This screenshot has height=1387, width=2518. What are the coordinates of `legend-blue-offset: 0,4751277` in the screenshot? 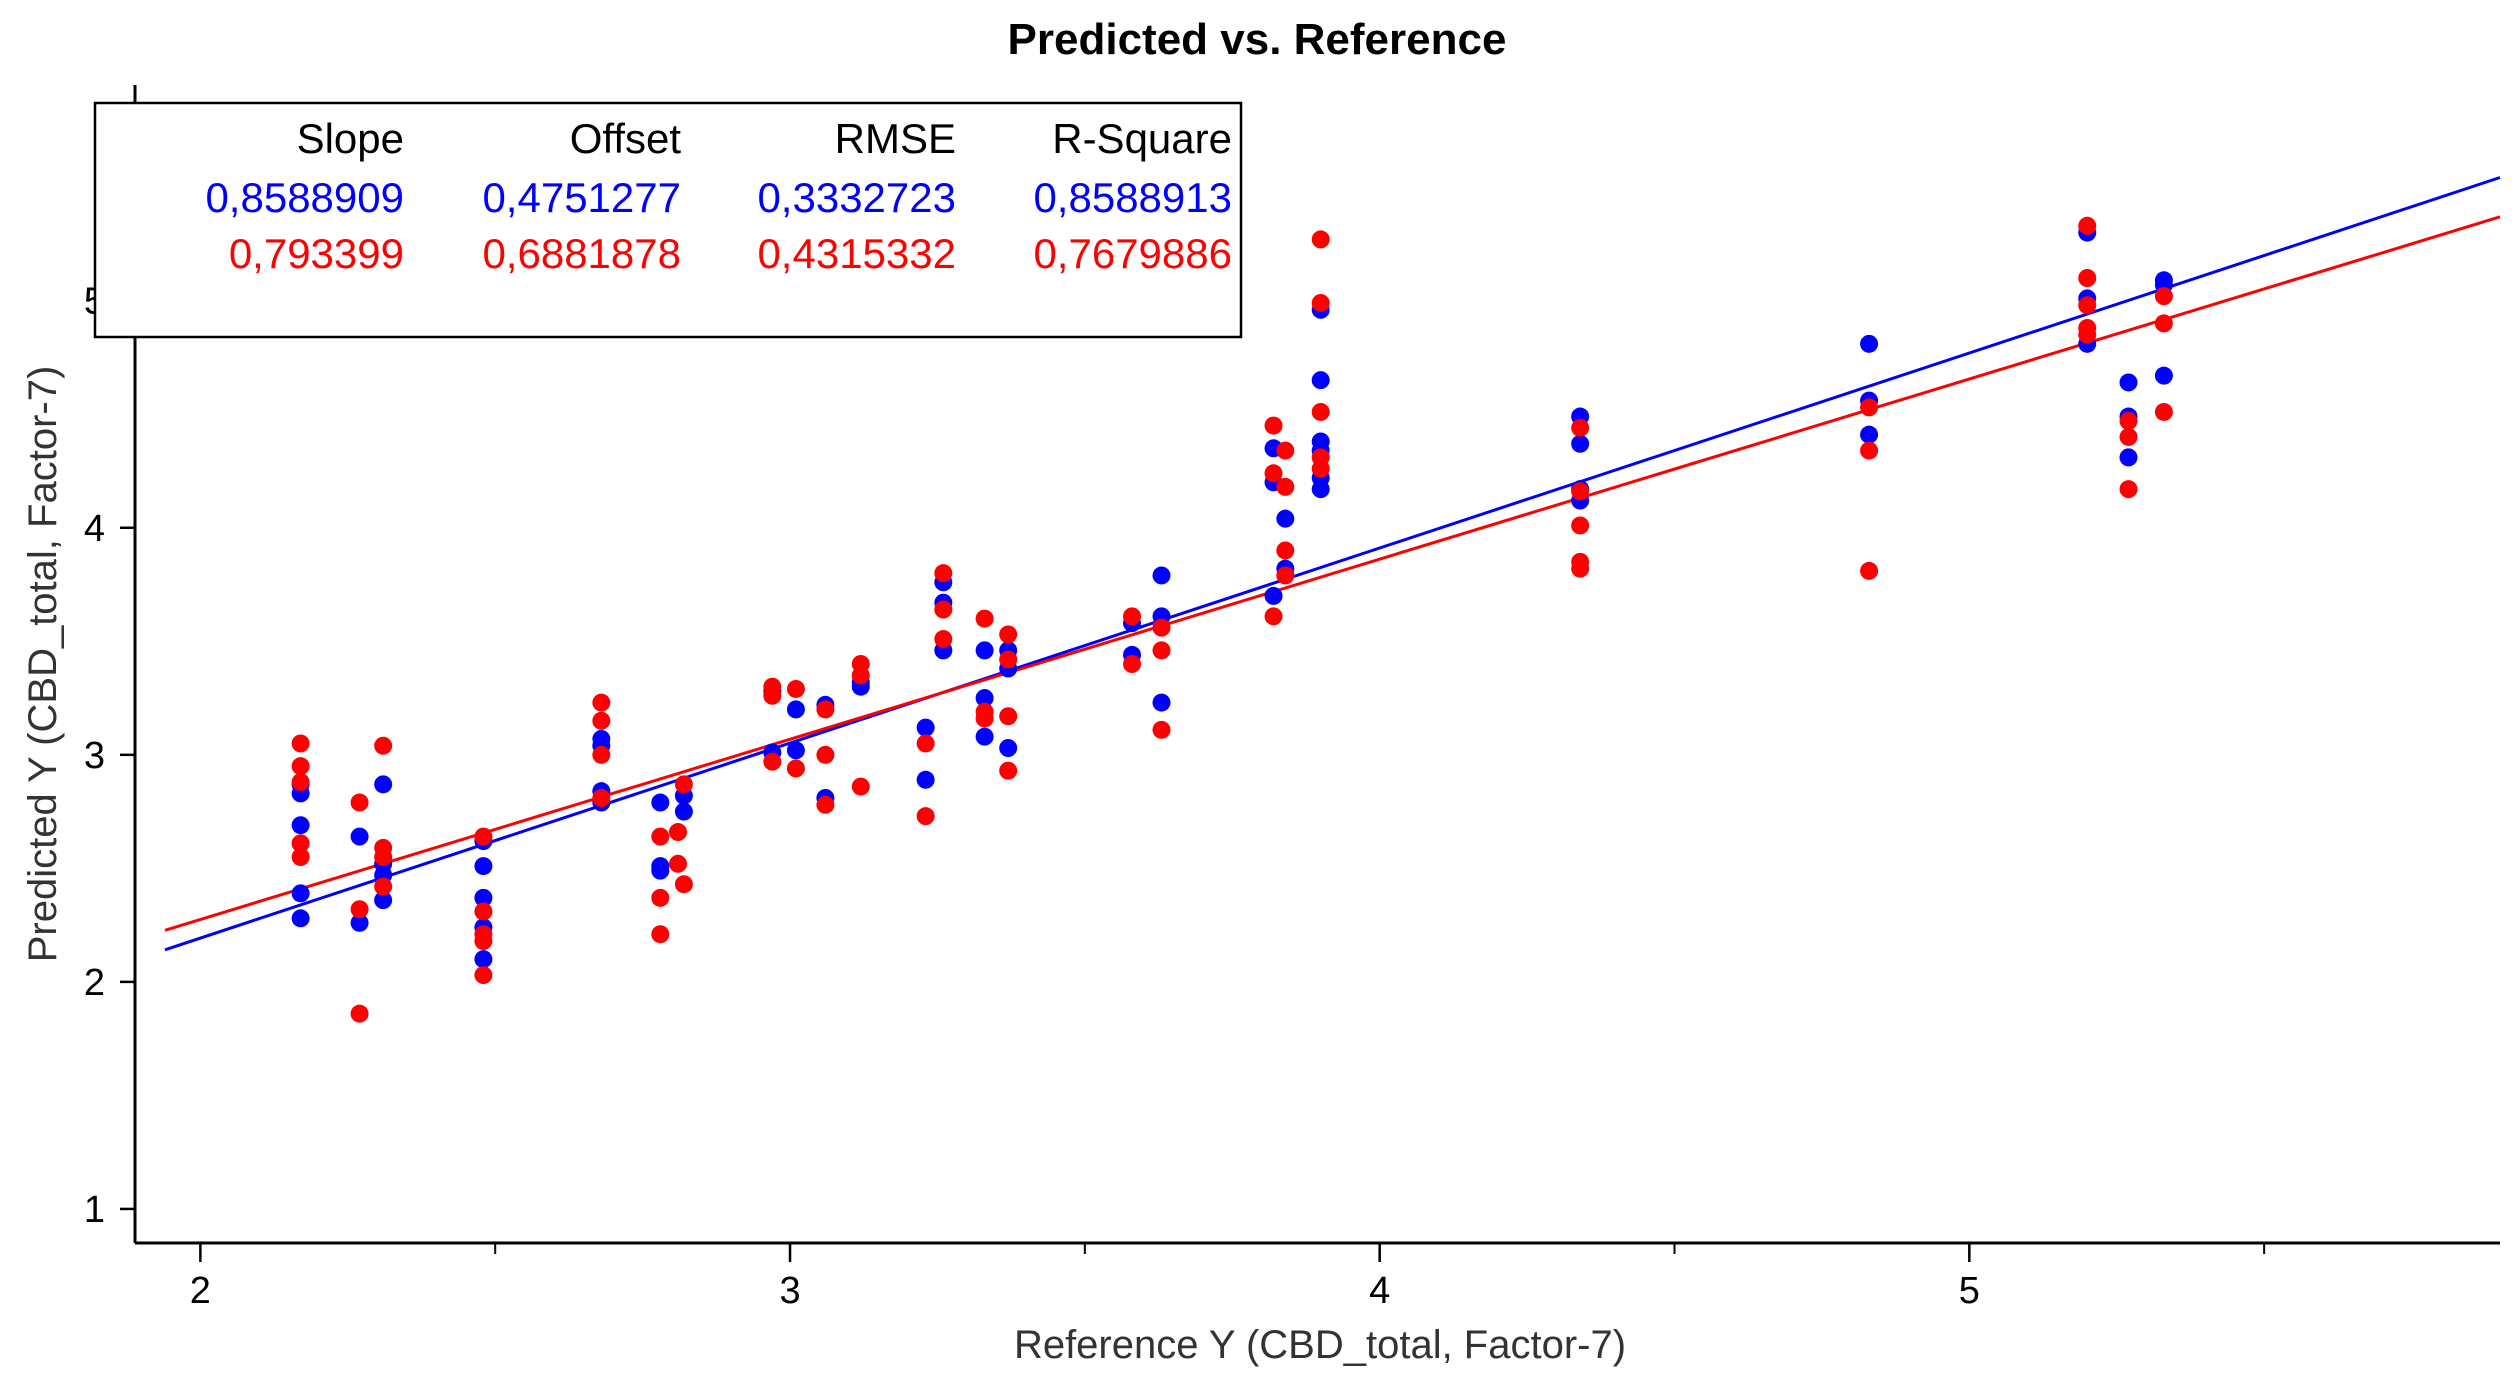 It's located at (581, 197).